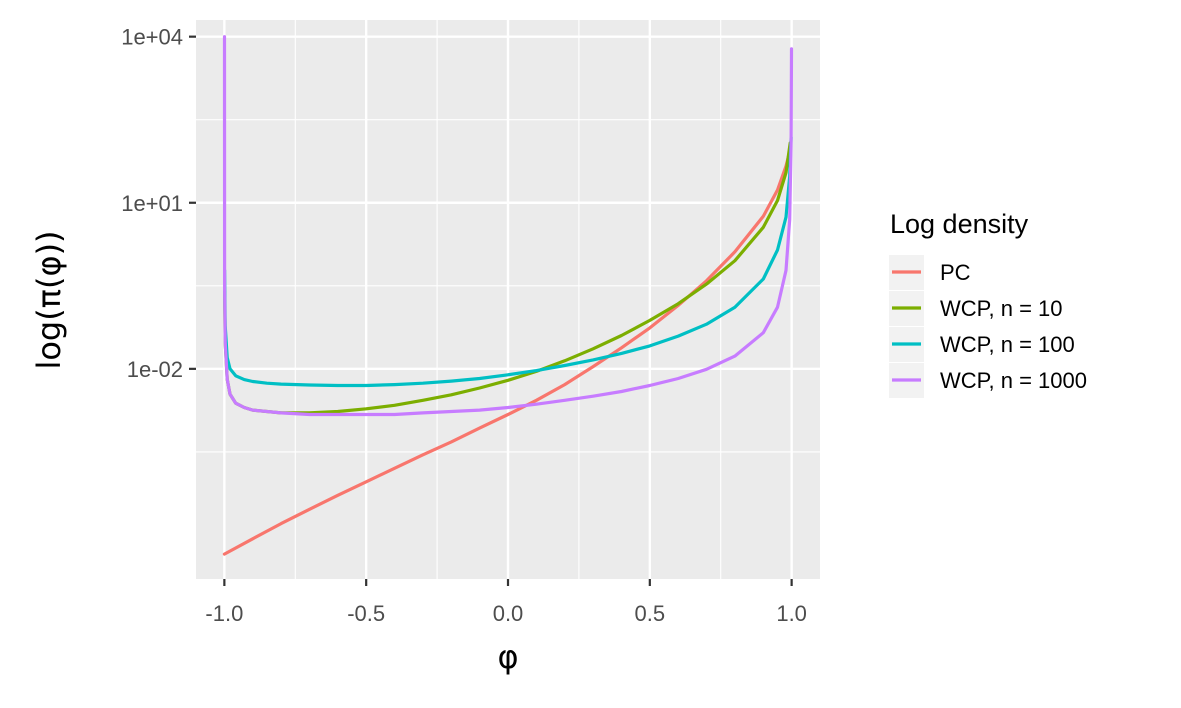 This screenshot has width=1181, height=708. I want to click on y-tick-label: 1e+01, so click(152, 203).